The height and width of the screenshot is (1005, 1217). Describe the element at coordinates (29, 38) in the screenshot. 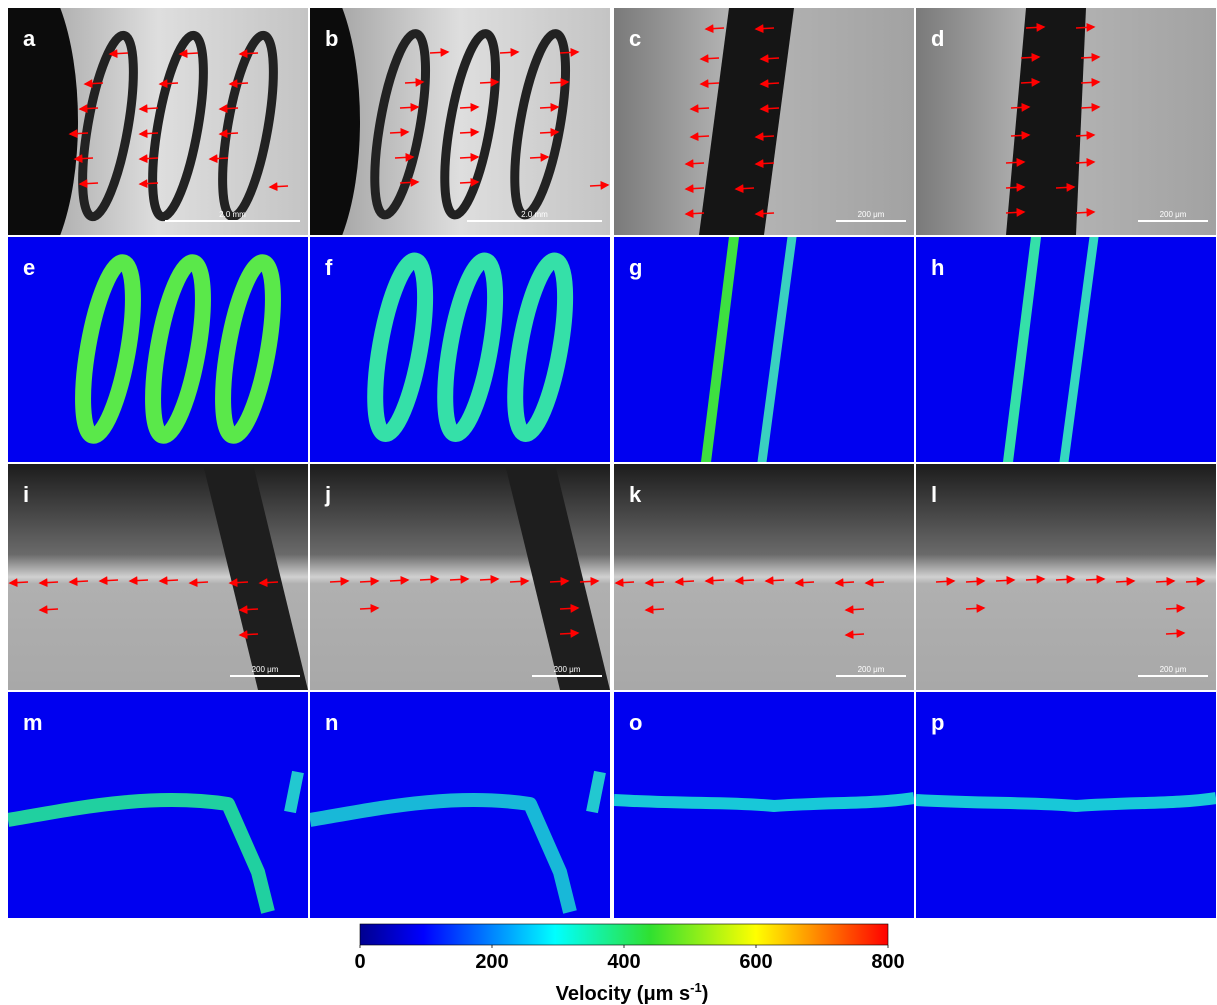

I see `panel-letter: a` at that location.